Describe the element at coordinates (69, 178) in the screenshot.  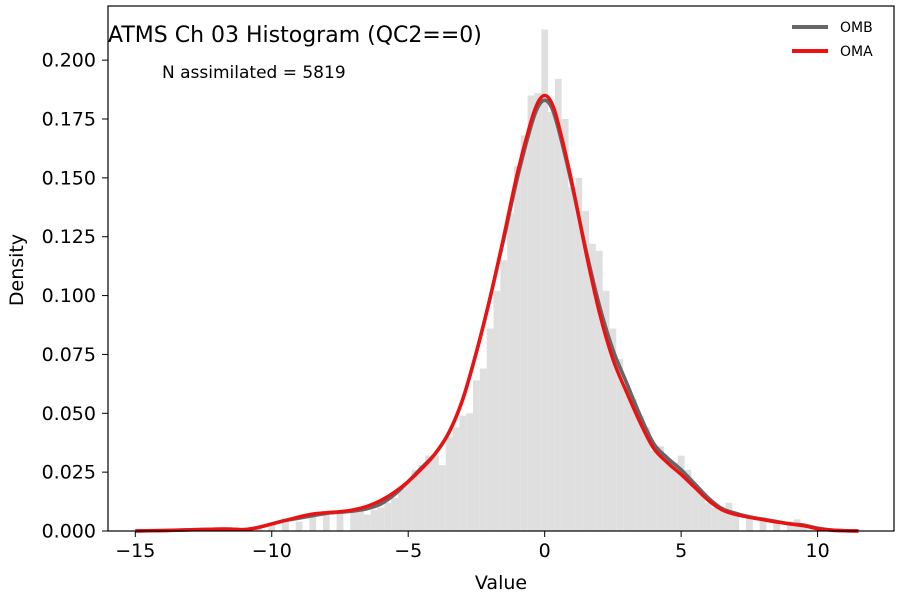
I see `y-tick-label: 0.150` at that location.